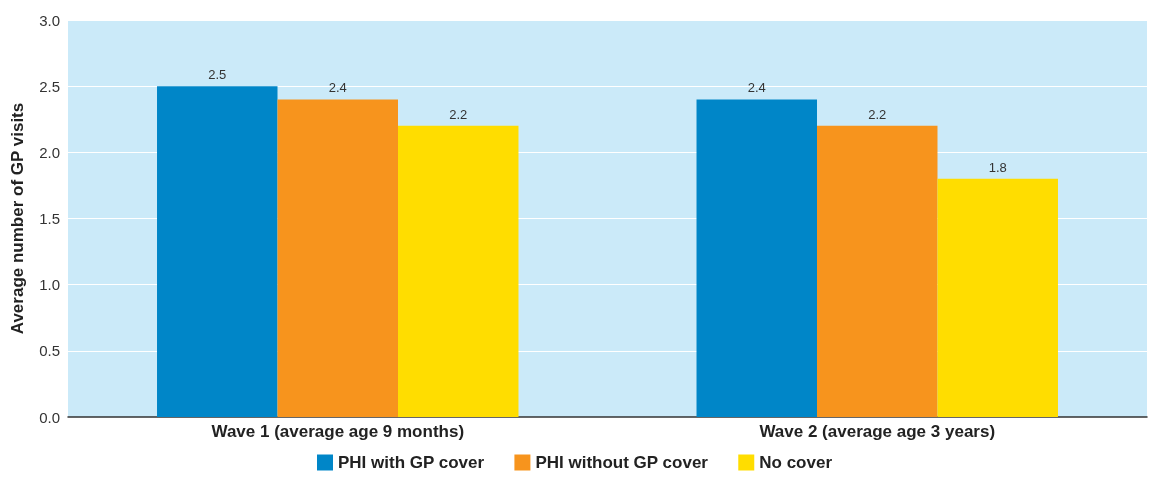 The image size is (1149, 484). What do you see at coordinates (338, 431) in the screenshot?
I see `x-tick-label: Wave 1 (average age 9 months)` at bounding box center [338, 431].